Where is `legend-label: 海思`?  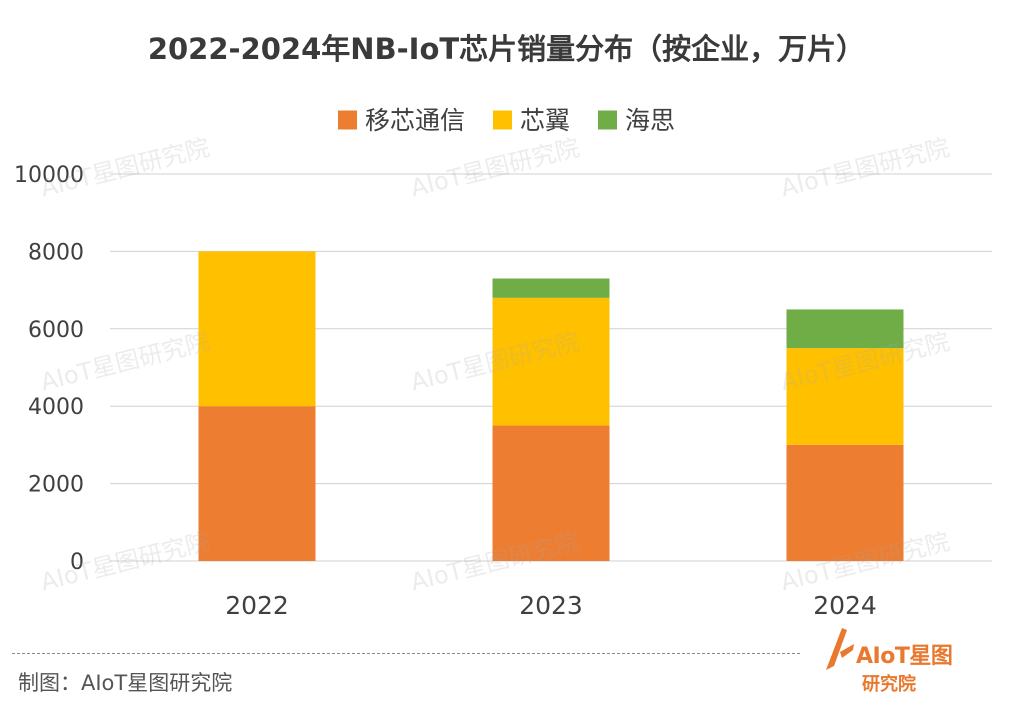 legend-label: 海思 is located at coordinates (650, 120).